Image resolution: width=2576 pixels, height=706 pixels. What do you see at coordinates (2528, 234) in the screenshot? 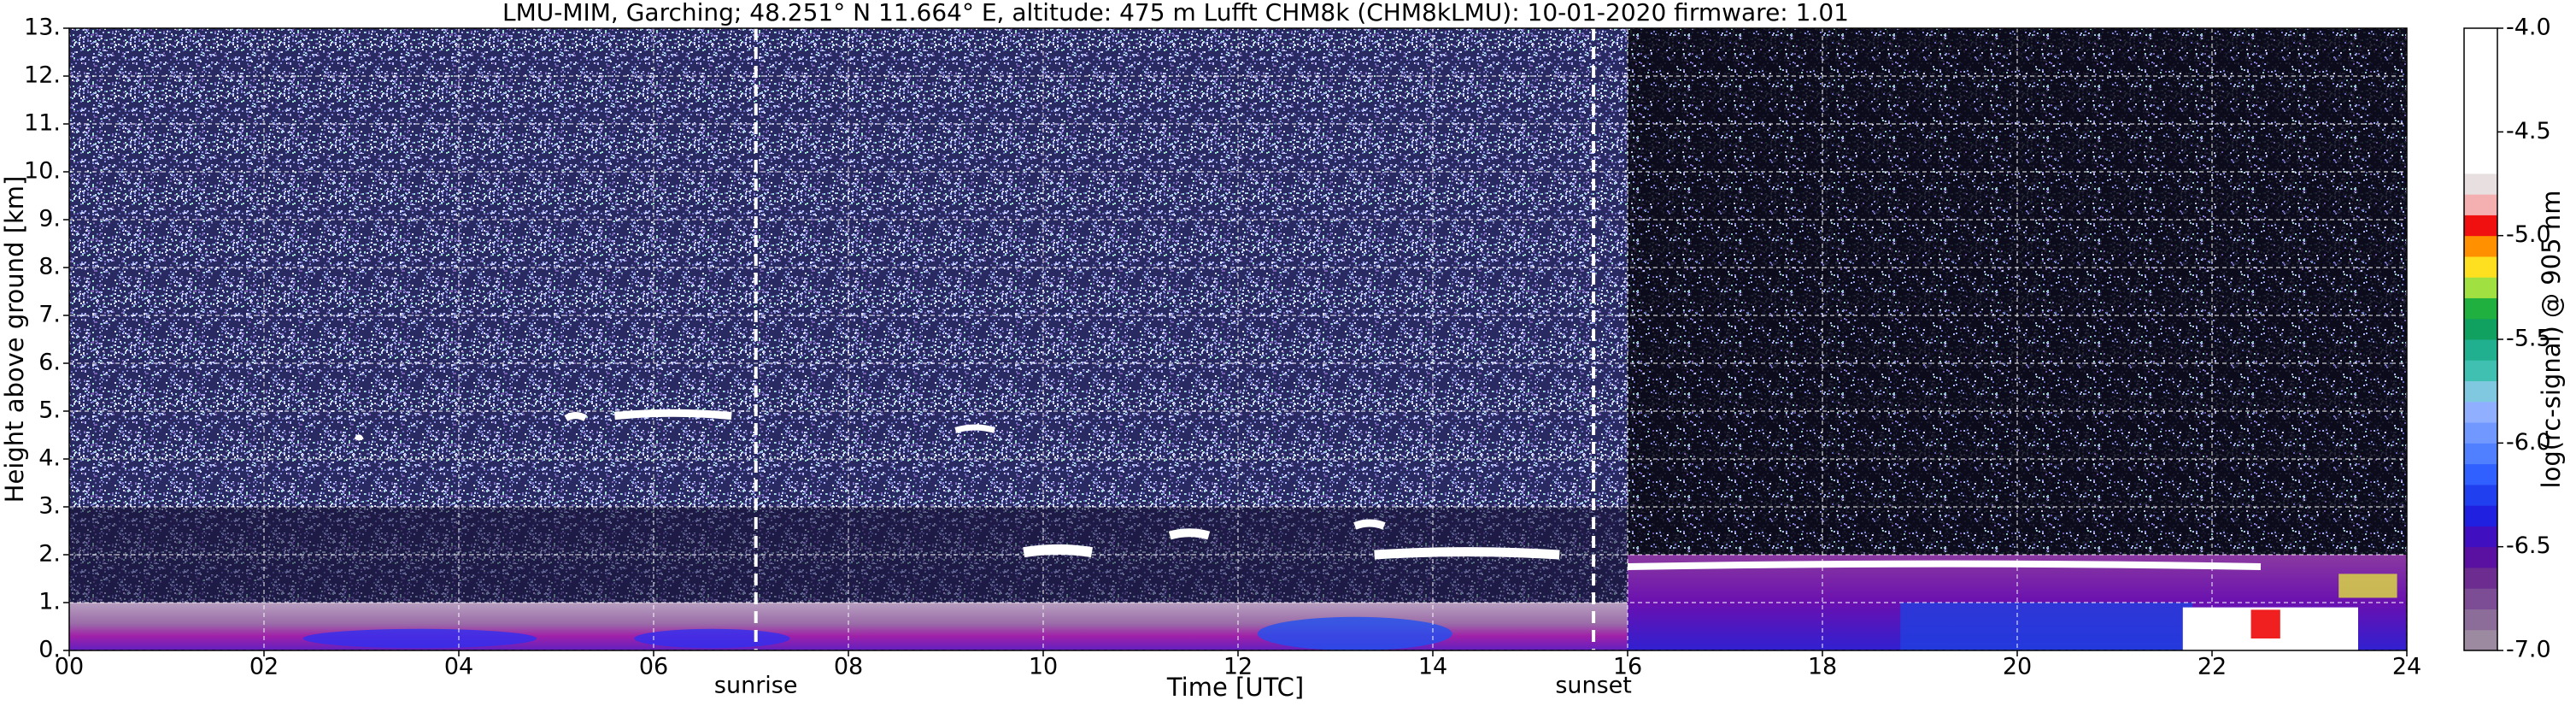
I see `colorbar-tick-label: -5.0` at bounding box center [2528, 234].